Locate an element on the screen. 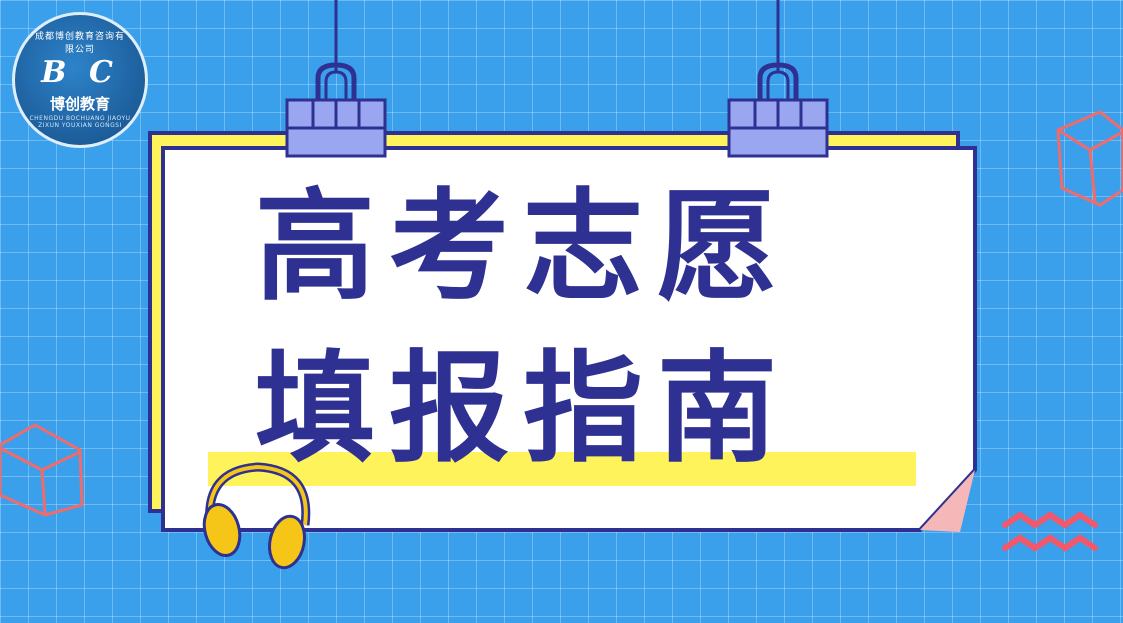 This screenshot has height=623, width=1123. cube-top-right is located at coordinates (1089, 158).